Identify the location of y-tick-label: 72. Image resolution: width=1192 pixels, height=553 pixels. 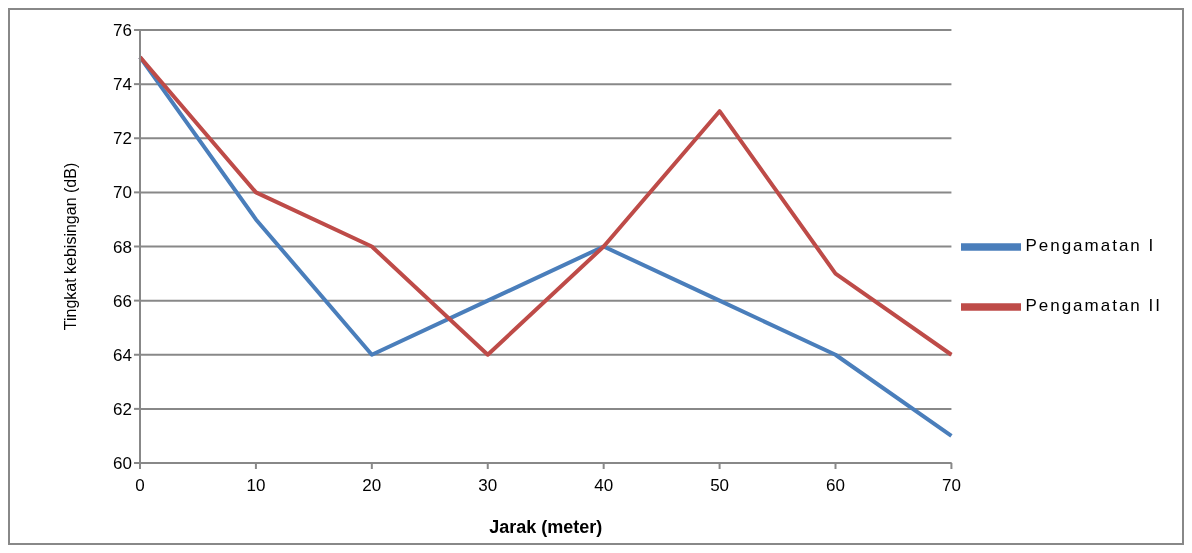
(122, 139).